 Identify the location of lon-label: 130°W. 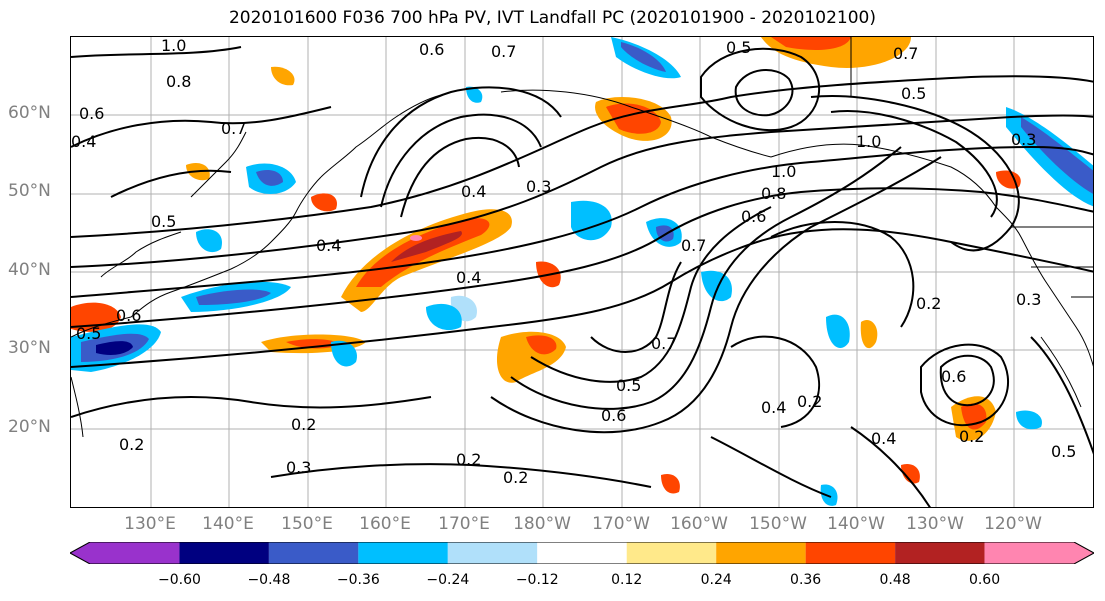
(935, 524).